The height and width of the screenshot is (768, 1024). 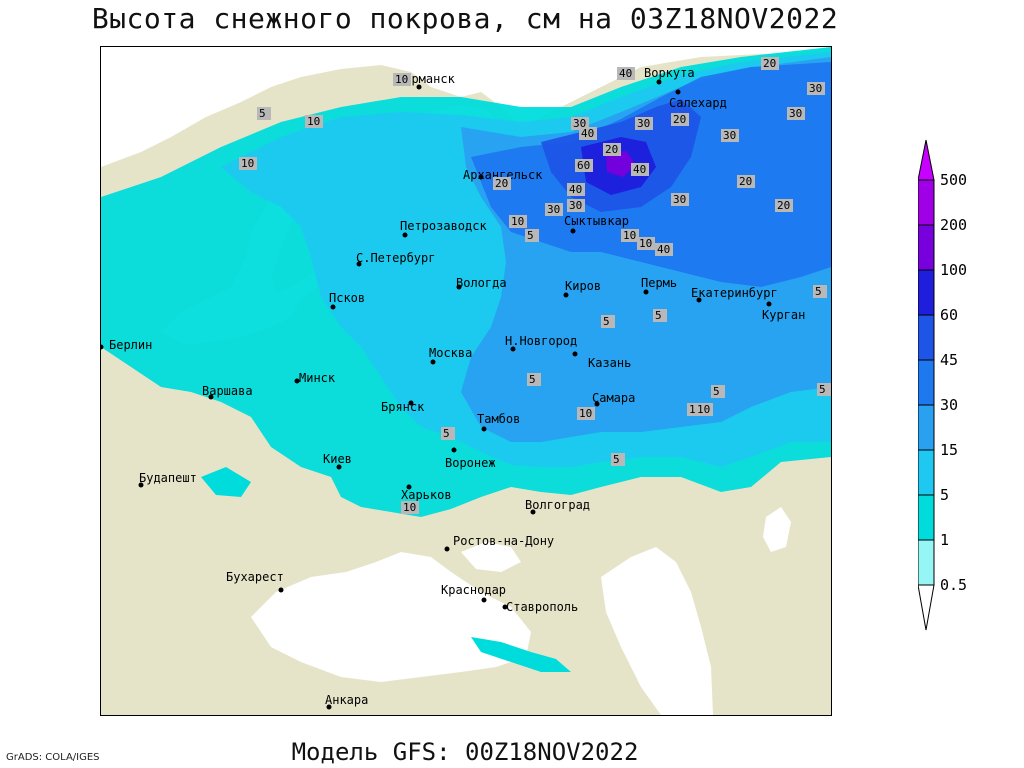 I want to click on city-label: Берлин, so click(x=130, y=345).